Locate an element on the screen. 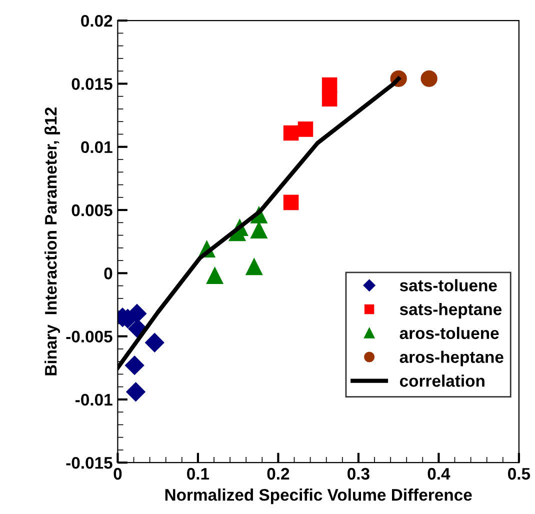 The height and width of the screenshot is (514, 535). y-tick-label: 0.005 is located at coordinates (92, 210).